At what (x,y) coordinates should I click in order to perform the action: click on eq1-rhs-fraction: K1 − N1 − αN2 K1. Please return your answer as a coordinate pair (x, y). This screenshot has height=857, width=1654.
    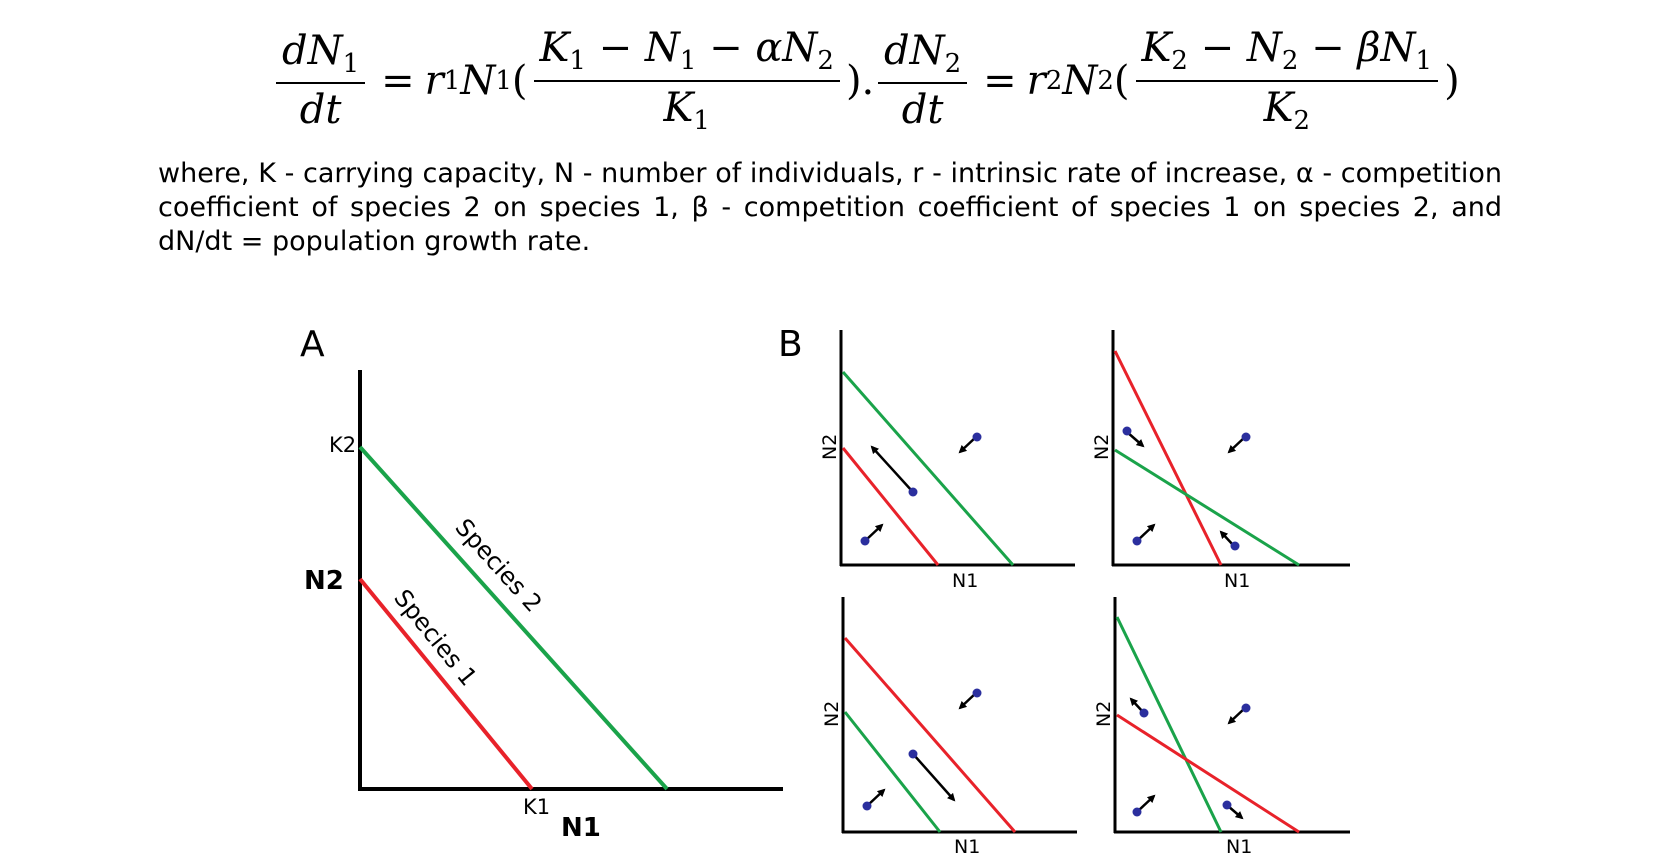
    Looking at the image, I should click on (686, 80).